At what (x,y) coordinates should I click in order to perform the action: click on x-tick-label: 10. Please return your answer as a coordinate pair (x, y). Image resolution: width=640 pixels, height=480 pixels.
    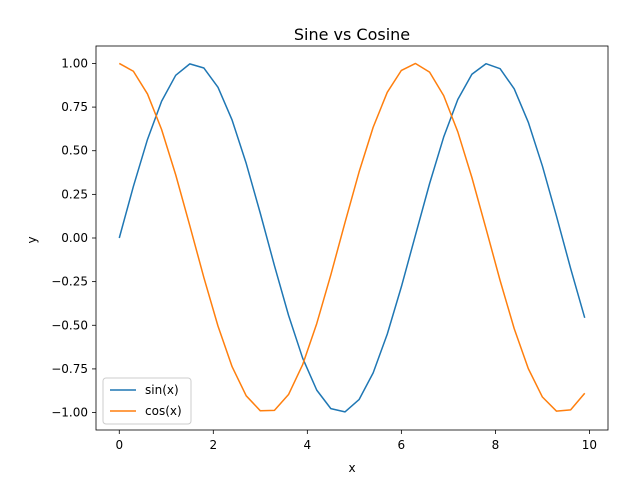
    Looking at the image, I should click on (589, 445).